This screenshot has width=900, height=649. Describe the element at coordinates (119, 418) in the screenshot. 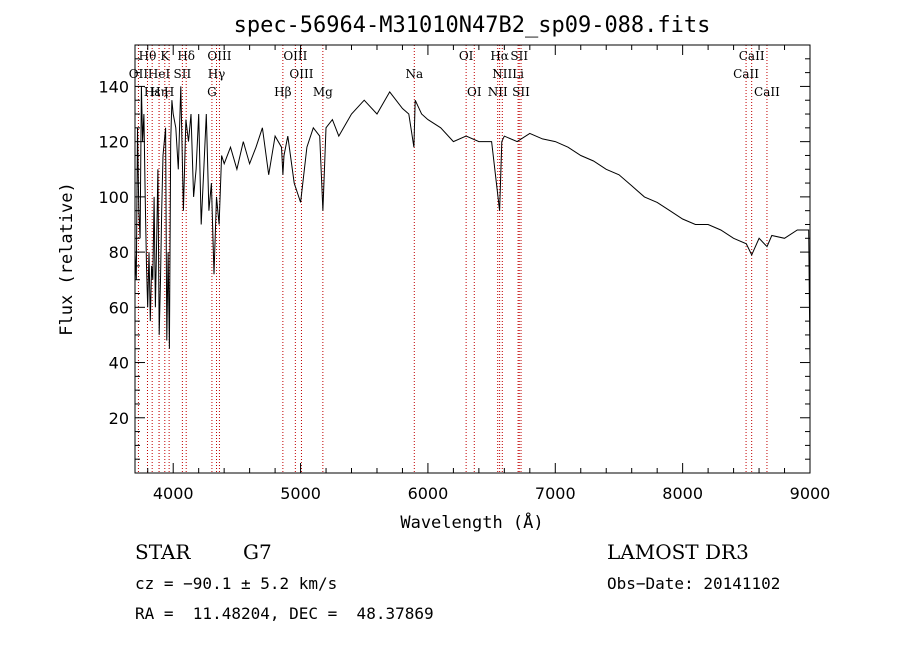

I see `y-tick-label-0: 20` at that location.